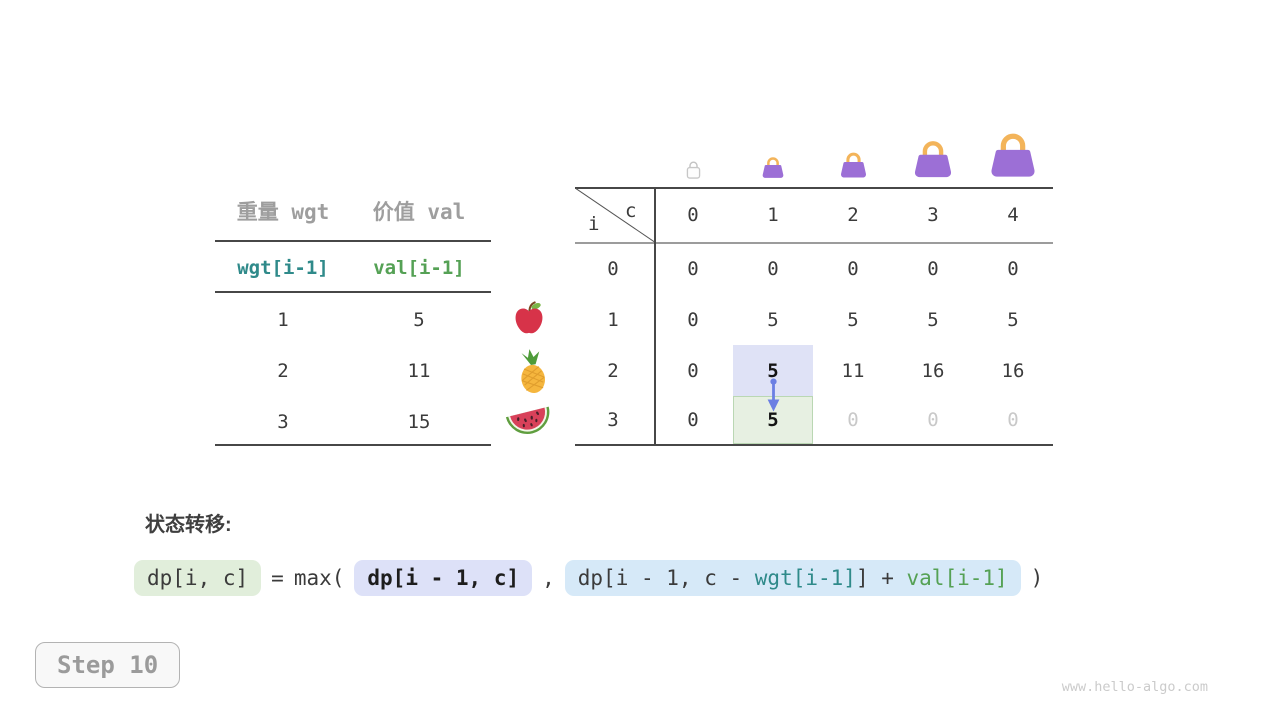  I want to click on formula-arg2-wgt: wgt[i-1], so click(805, 578).